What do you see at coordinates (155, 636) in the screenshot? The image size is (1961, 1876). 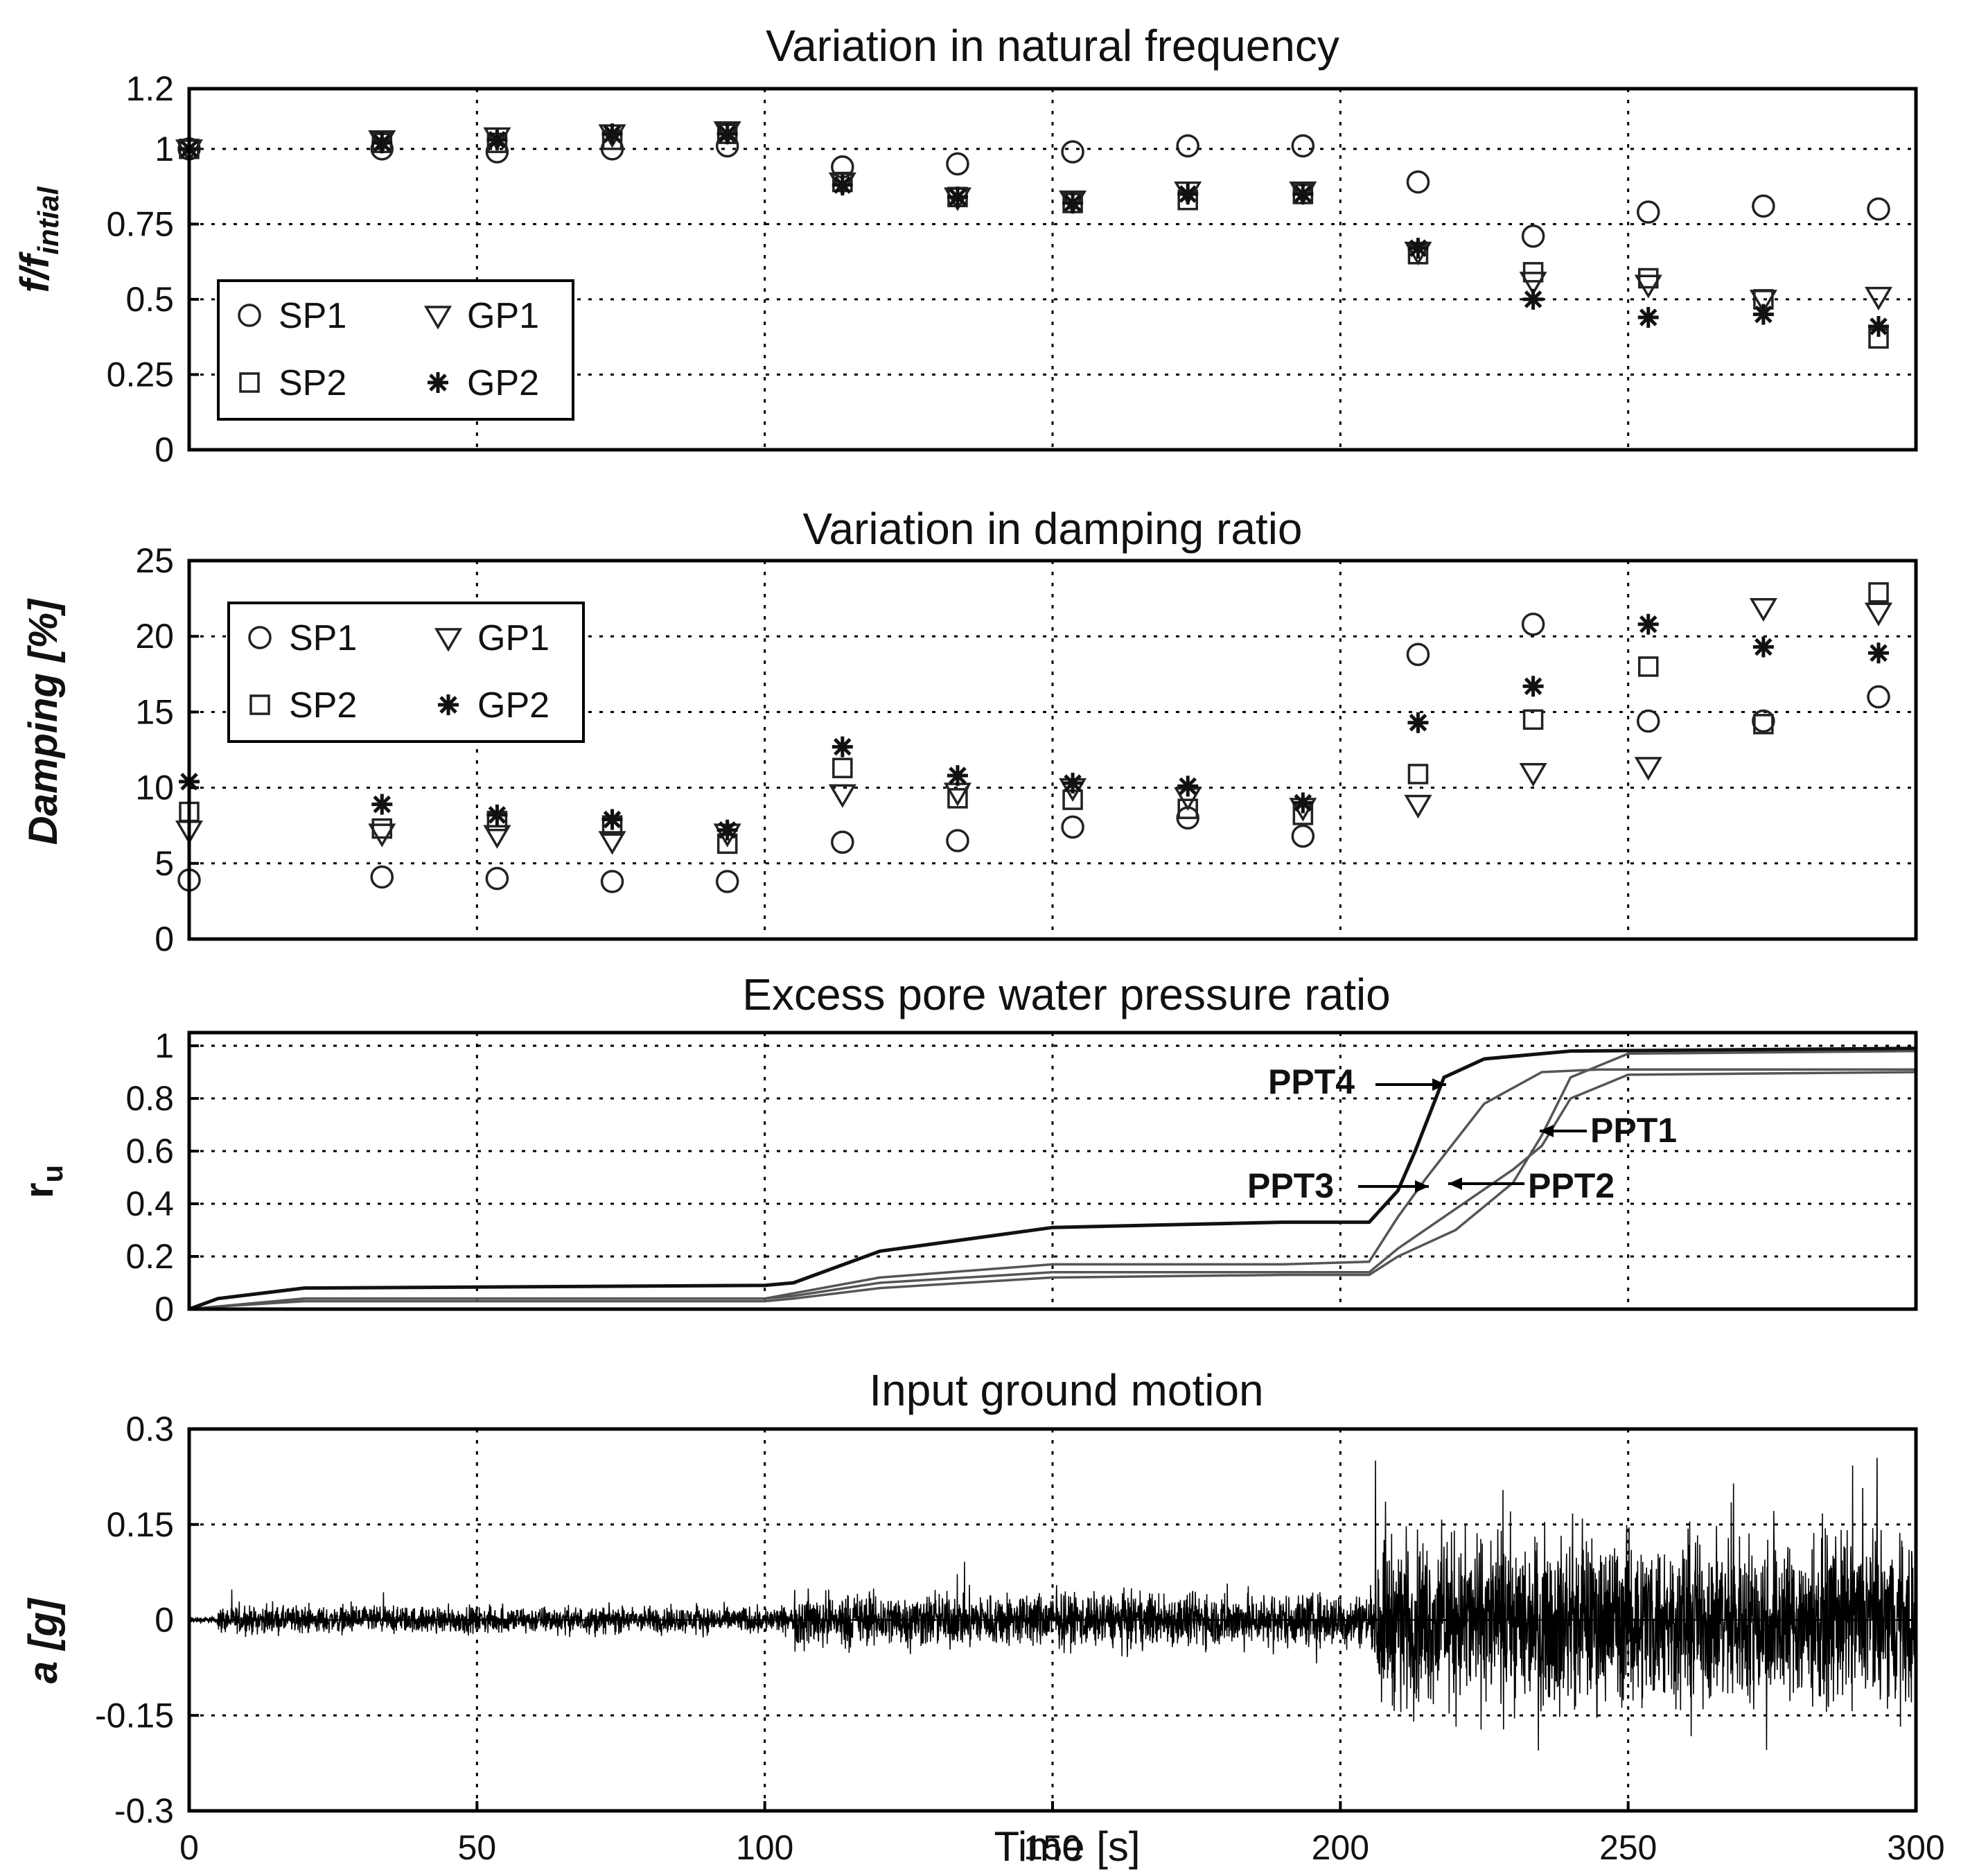 I see `y-tick-label: 20` at bounding box center [155, 636].